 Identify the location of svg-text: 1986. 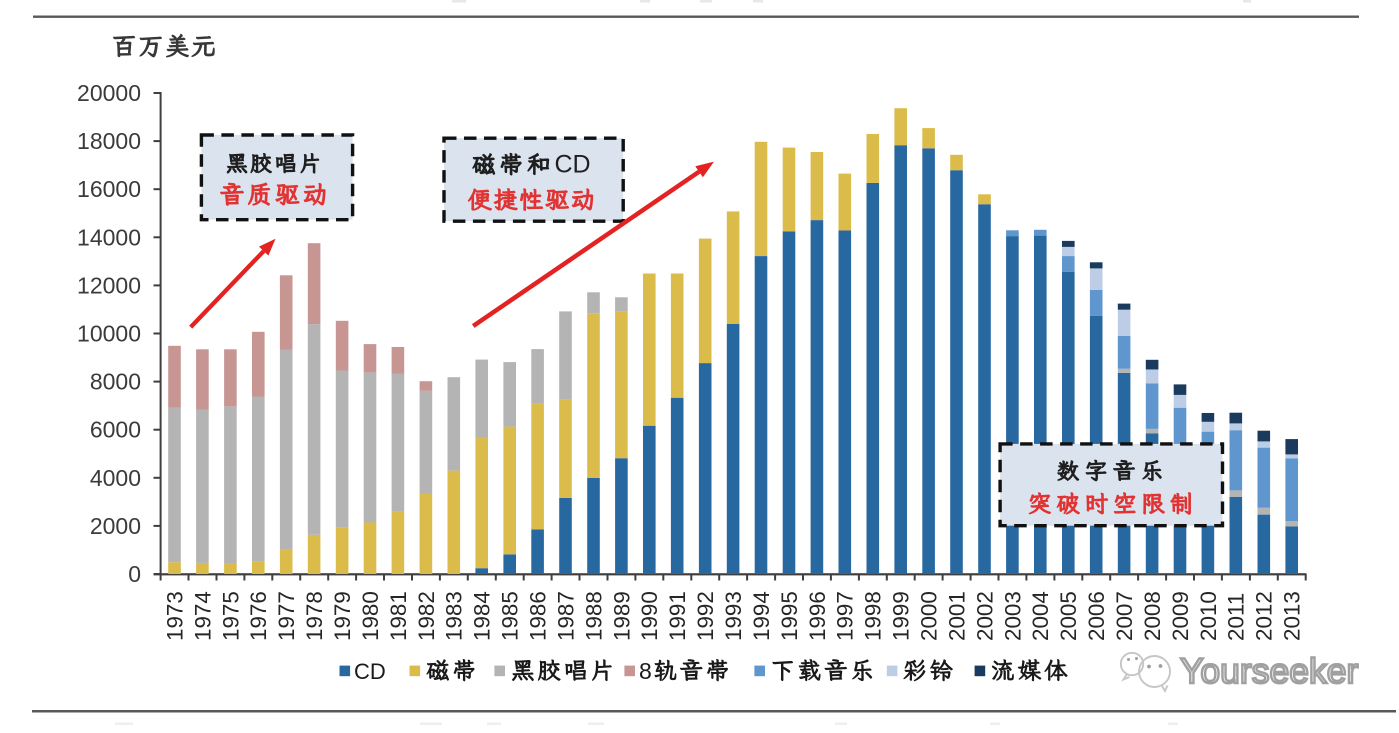
(538, 616).